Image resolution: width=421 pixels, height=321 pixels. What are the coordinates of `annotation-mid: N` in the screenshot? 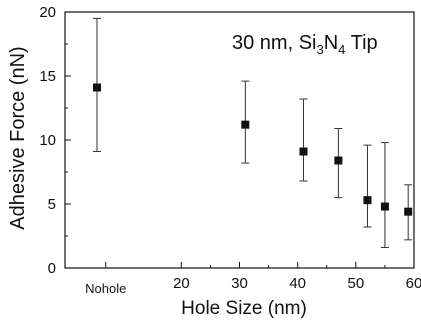 It's located at (331, 43).